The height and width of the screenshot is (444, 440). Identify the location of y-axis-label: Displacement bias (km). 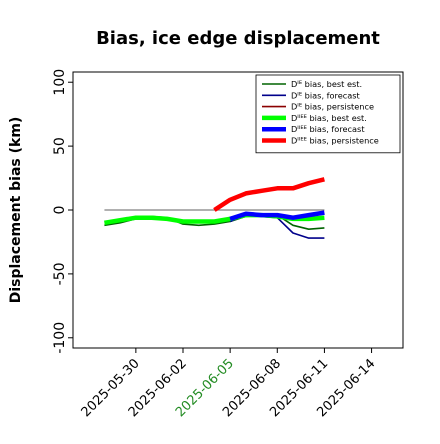
(16, 210).